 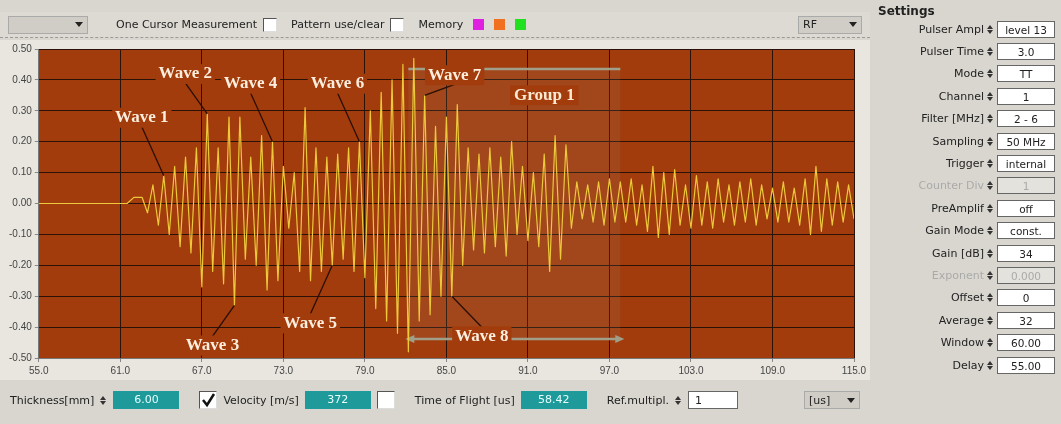 I want to click on text: 0.000, so click(x=1026, y=275).